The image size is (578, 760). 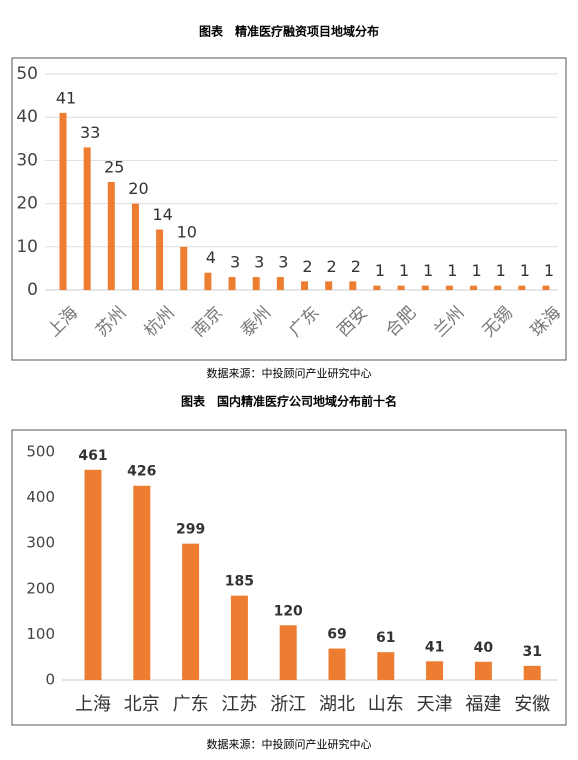 What do you see at coordinates (401, 322) in the screenshot?
I see `x-tick-label: 合肥` at bounding box center [401, 322].